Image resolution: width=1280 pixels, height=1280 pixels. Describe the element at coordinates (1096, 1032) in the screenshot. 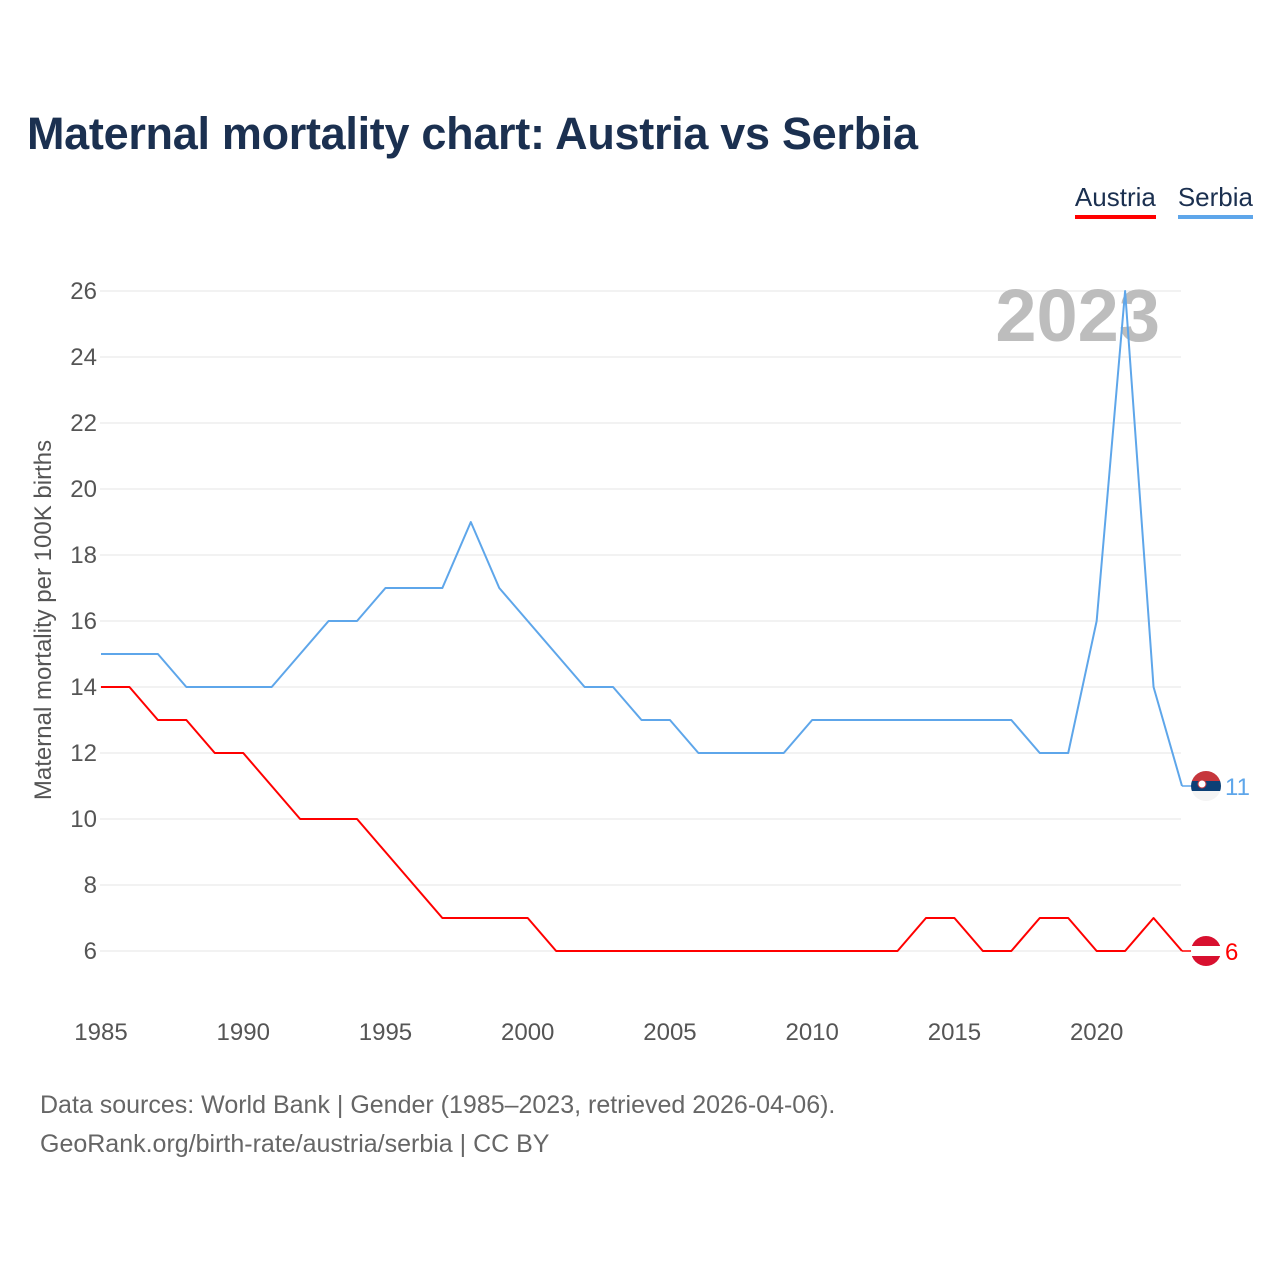

I see `x-tick-label: 2020` at that location.